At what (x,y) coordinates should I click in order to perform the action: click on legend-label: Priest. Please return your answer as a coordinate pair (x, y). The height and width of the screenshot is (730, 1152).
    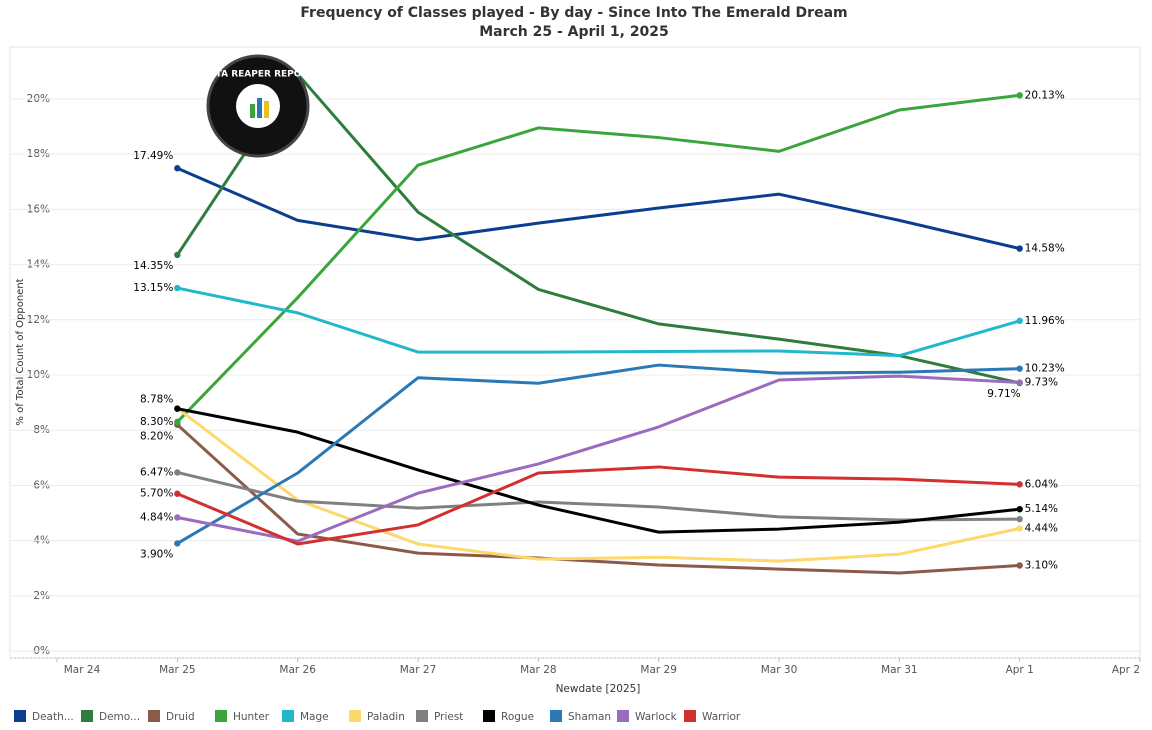
    Looking at the image, I should click on (448, 717).